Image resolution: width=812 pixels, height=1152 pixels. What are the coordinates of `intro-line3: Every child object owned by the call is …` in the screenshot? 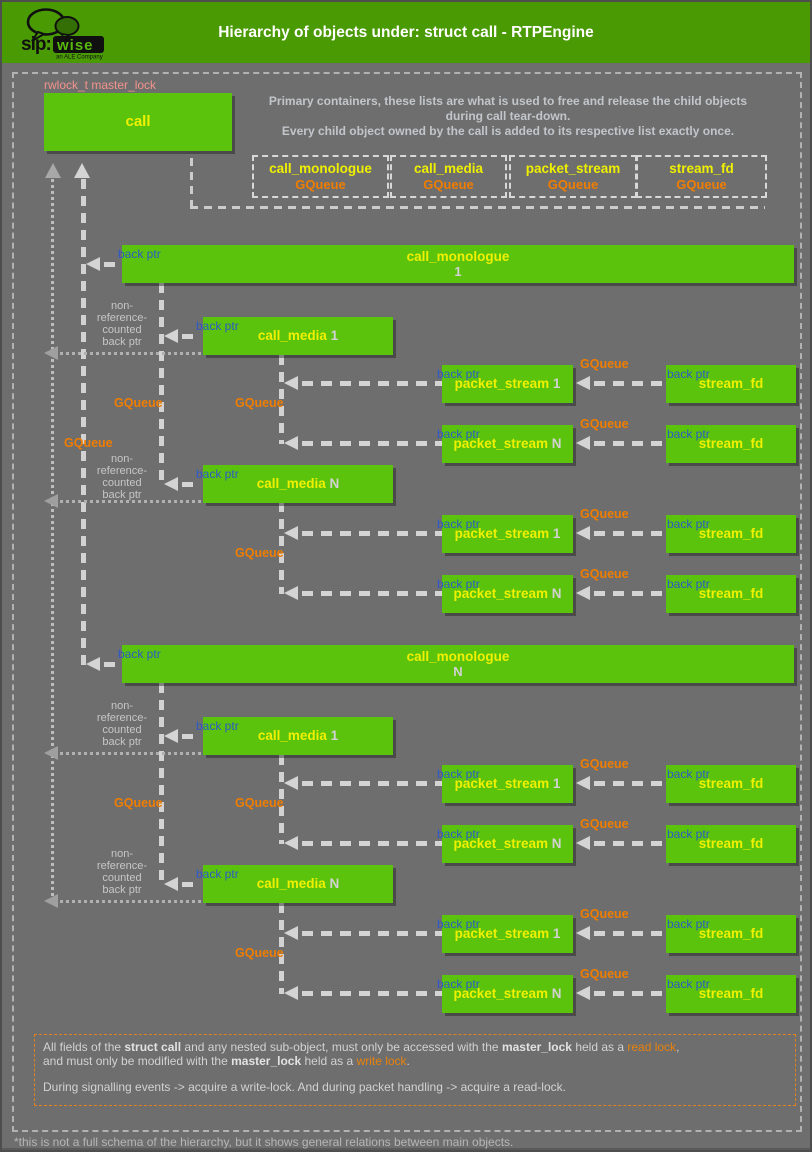 It's located at (508, 131).